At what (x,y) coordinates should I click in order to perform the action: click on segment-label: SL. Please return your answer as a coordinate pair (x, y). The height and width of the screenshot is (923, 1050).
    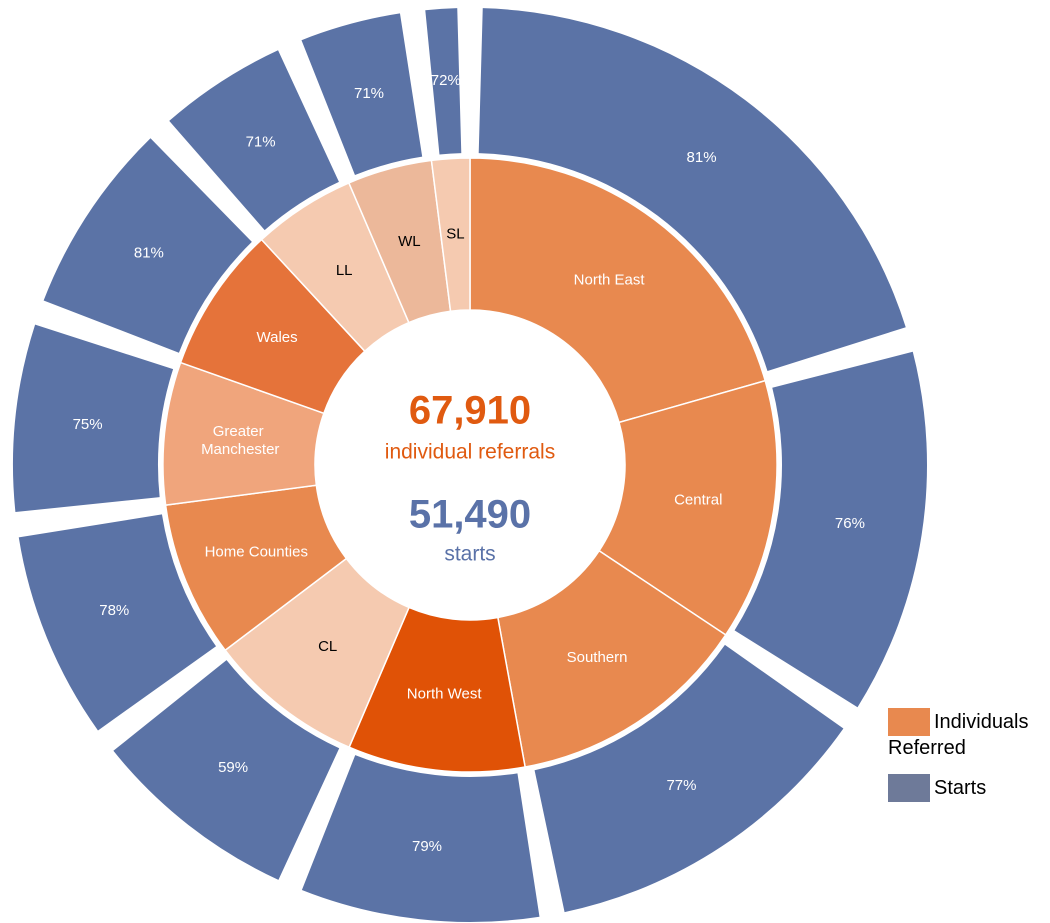
    Looking at the image, I should click on (455, 233).